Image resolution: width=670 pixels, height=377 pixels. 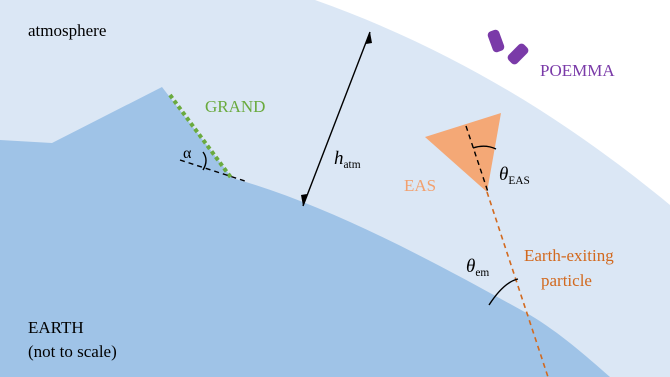 What do you see at coordinates (214, 171) in the screenshot?
I see `alpha-reference-line` at bounding box center [214, 171].